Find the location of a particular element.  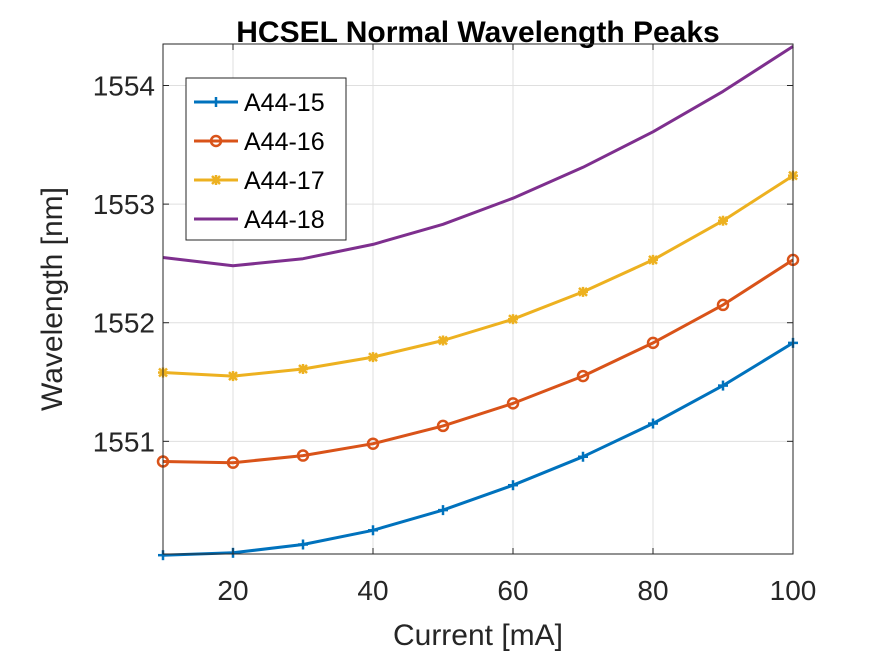

y-axis-label: Wavelength [nm] is located at coordinates (52, 299).